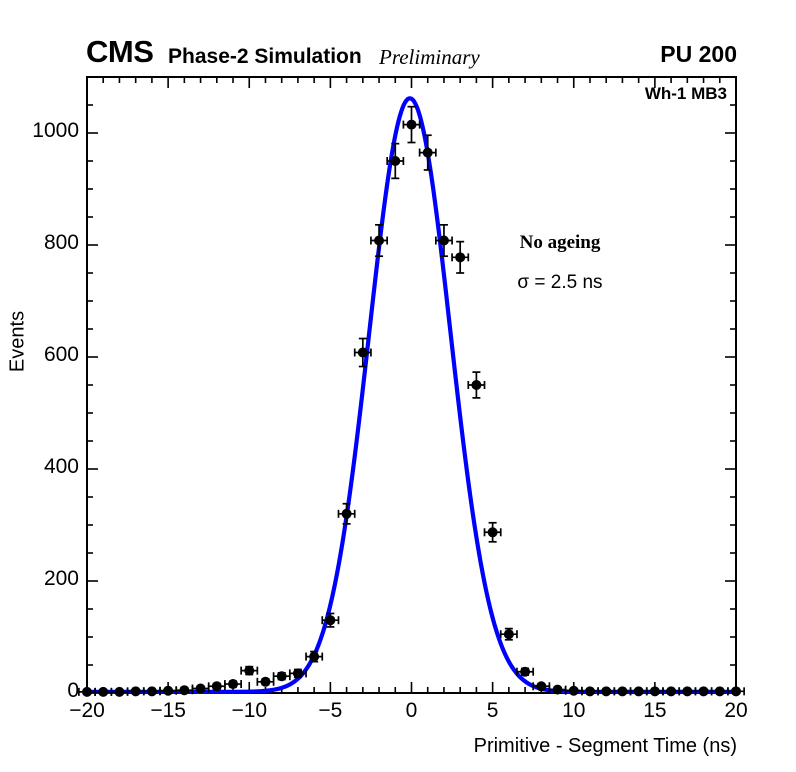 Image resolution: width=796 pixels, height=772 pixels. I want to click on annotation-ageing: No ageing, so click(560, 242).